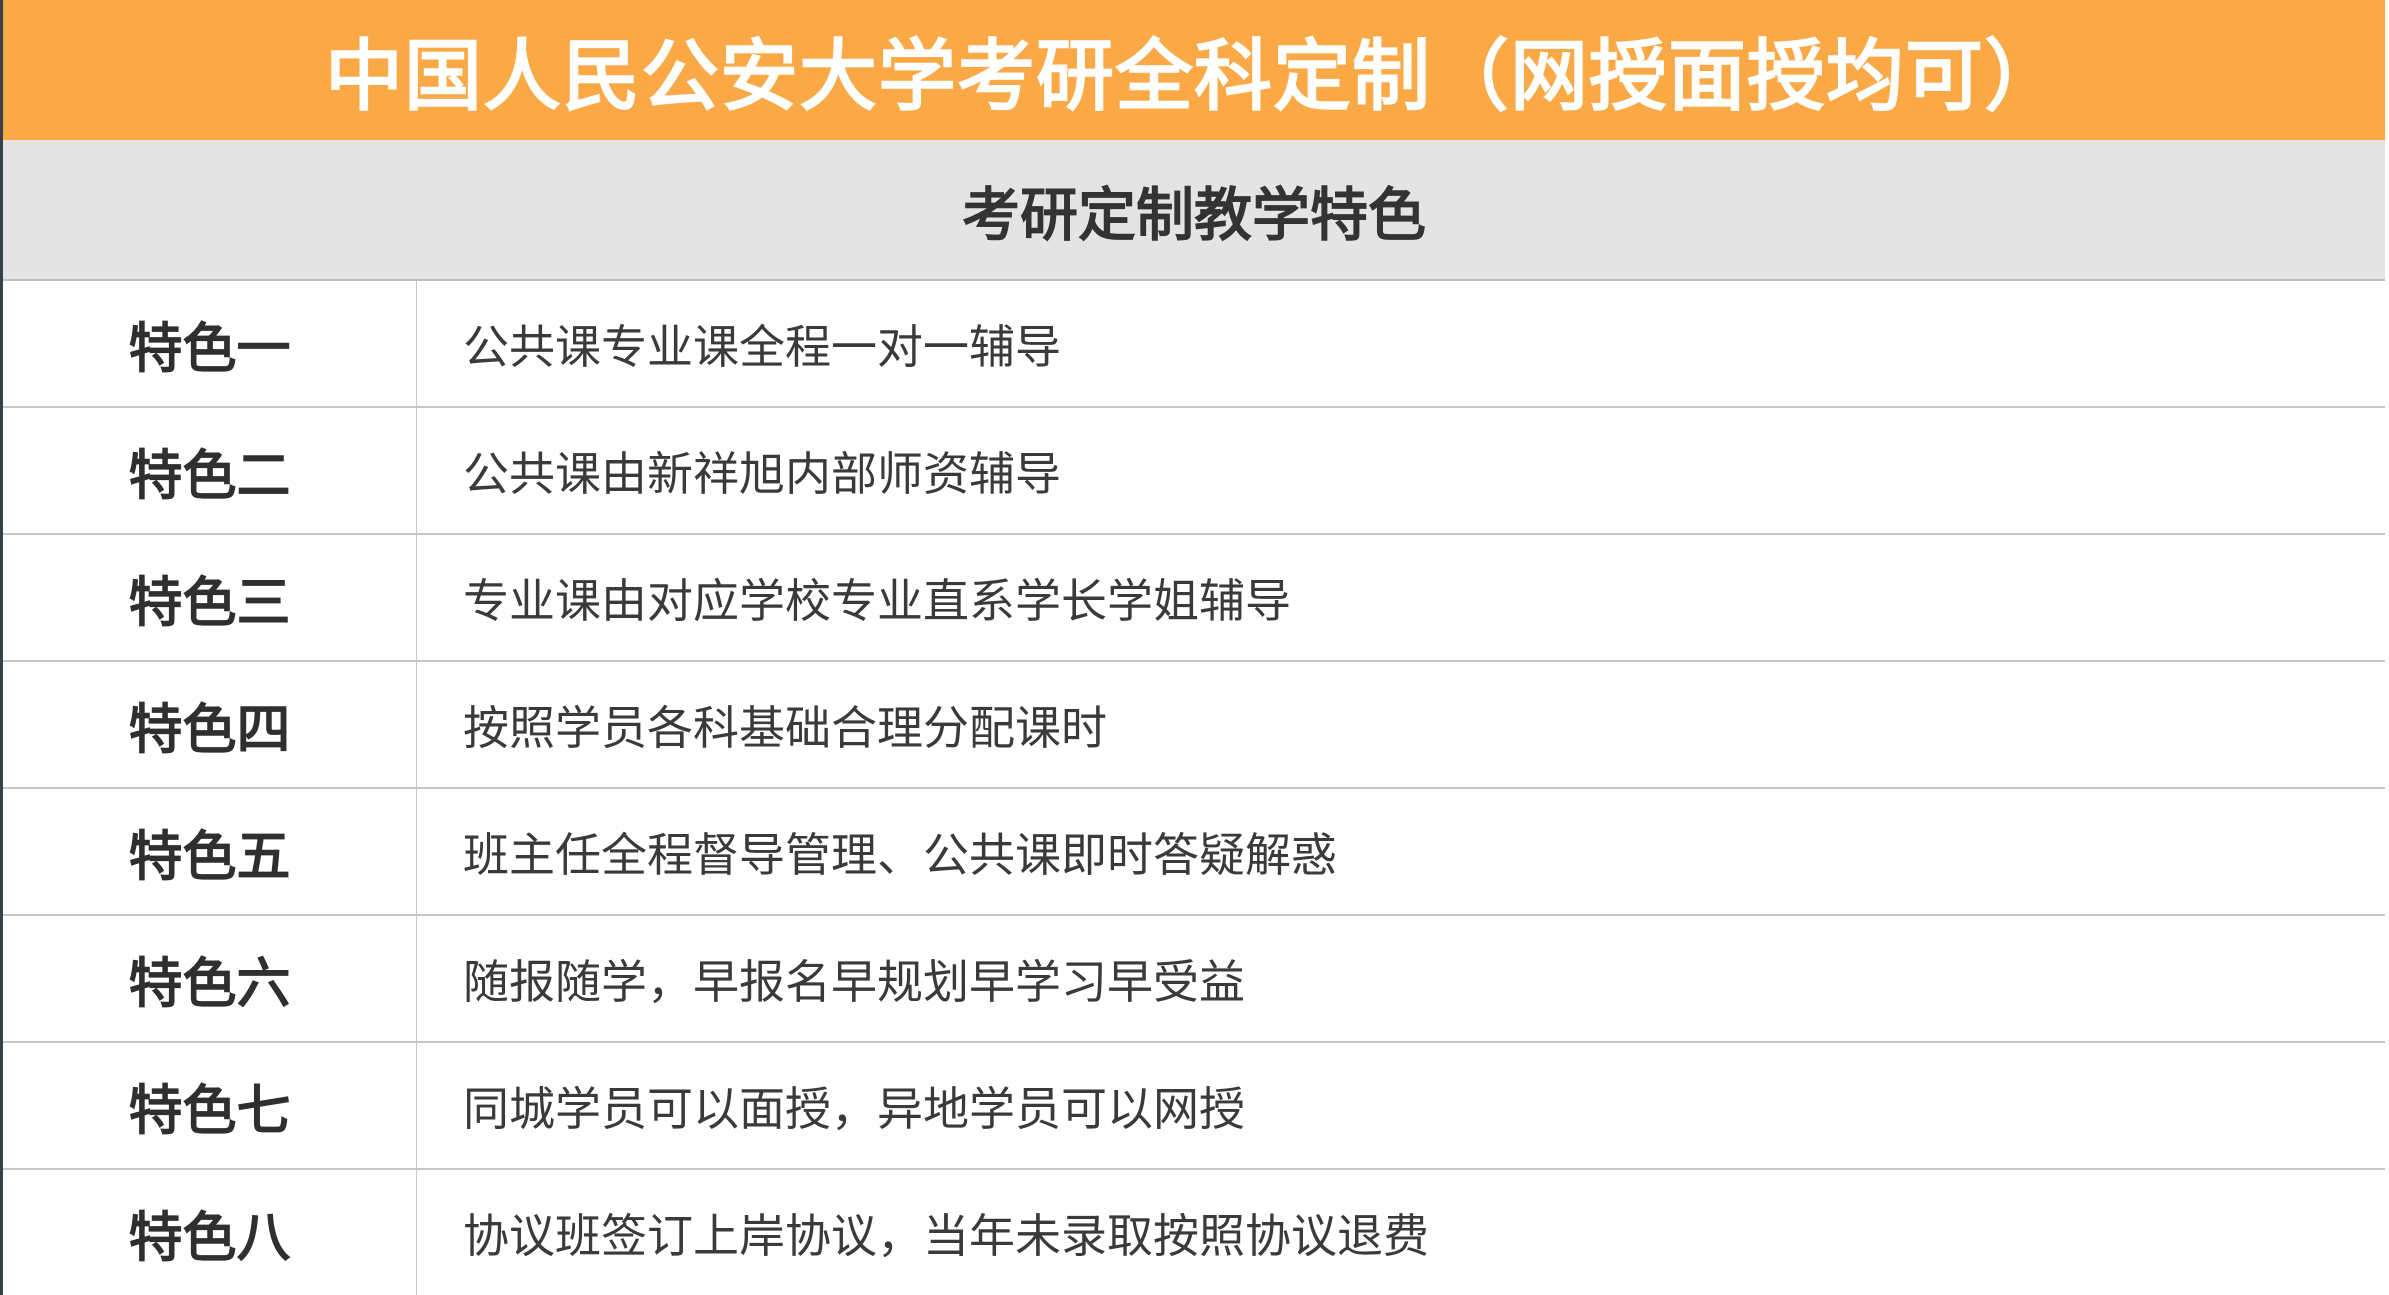  I want to click on feature-description: 按照学员各科基础合理分配课时, so click(785, 727).